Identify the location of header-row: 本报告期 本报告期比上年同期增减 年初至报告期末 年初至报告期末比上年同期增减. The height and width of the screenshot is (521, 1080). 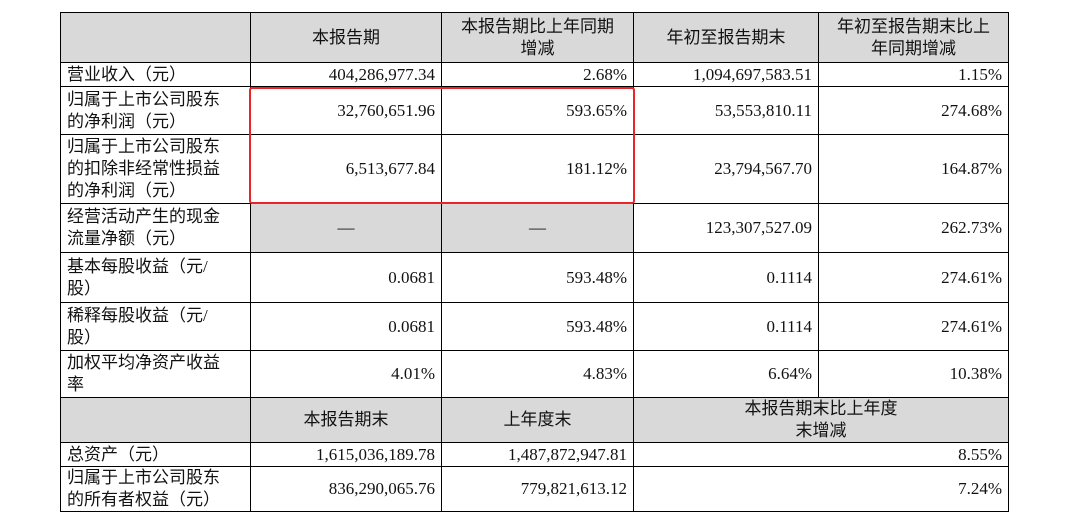
(534, 37).